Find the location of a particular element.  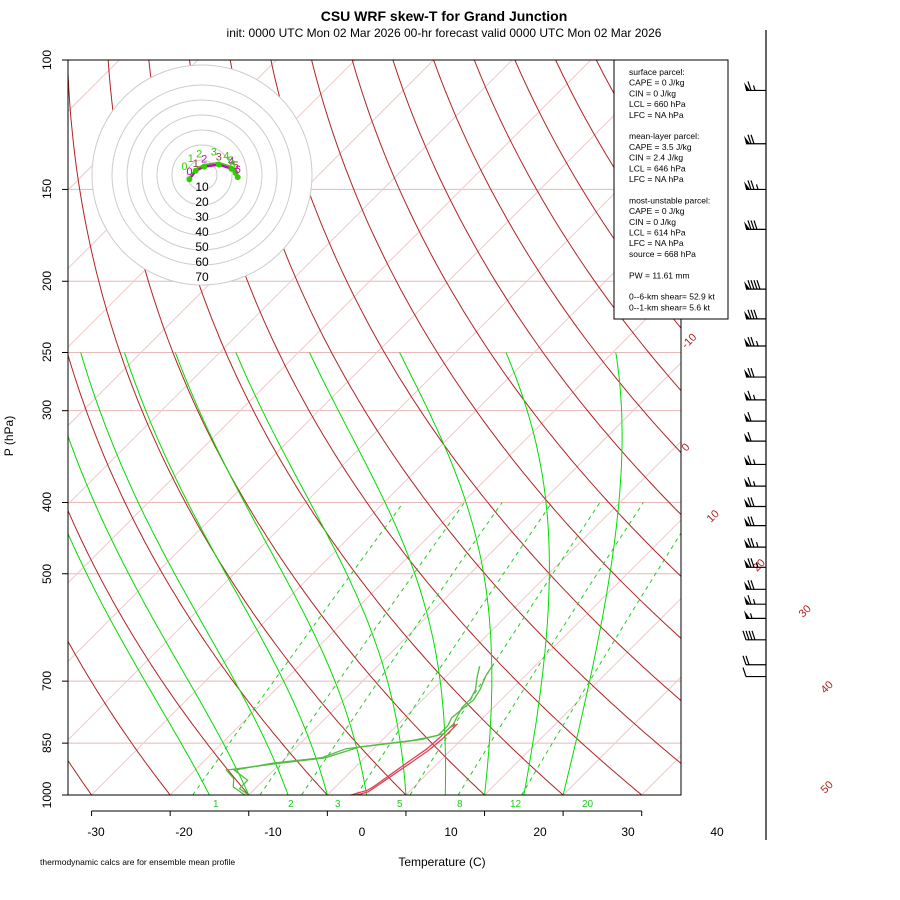

hodo-ring is located at coordinates (202, 175).